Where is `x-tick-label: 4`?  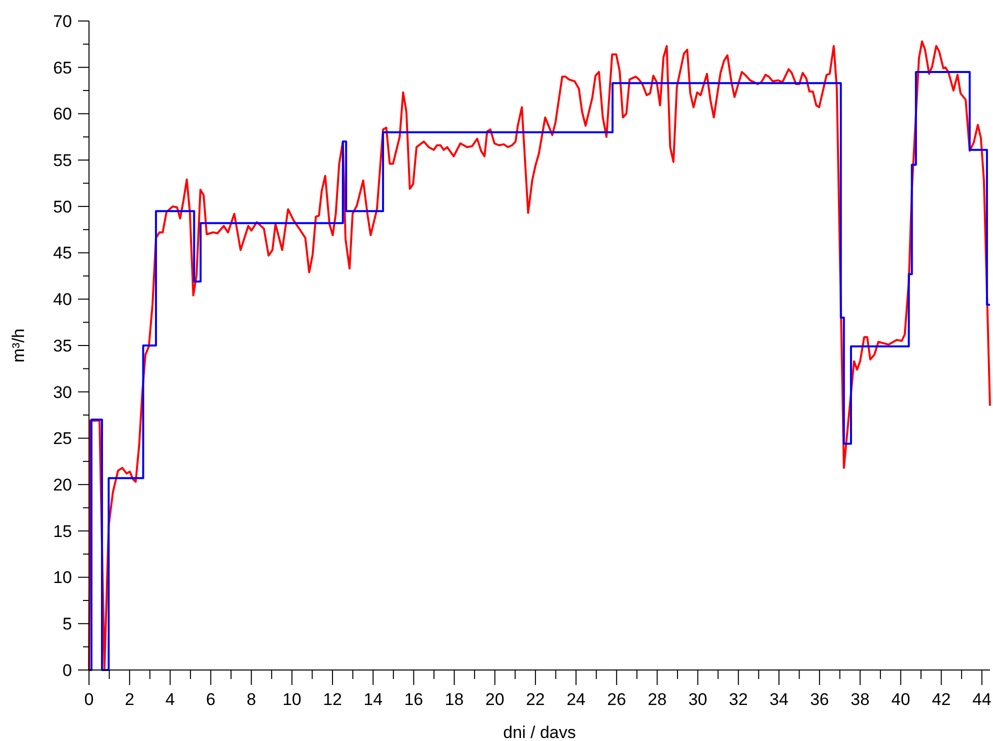 x-tick-label: 4 is located at coordinates (170, 699).